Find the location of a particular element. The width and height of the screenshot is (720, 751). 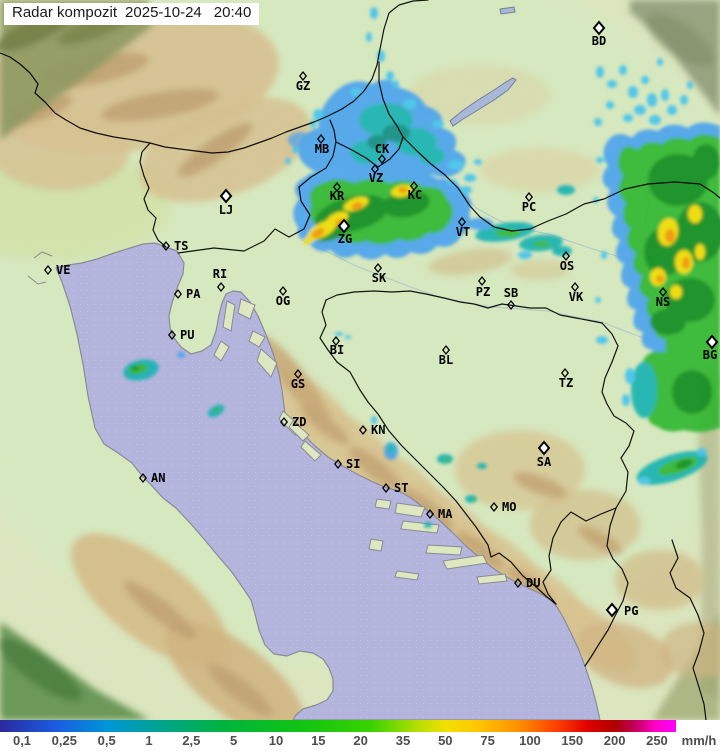

border-serbia-montenegro-albania is located at coordinates (688, 629).